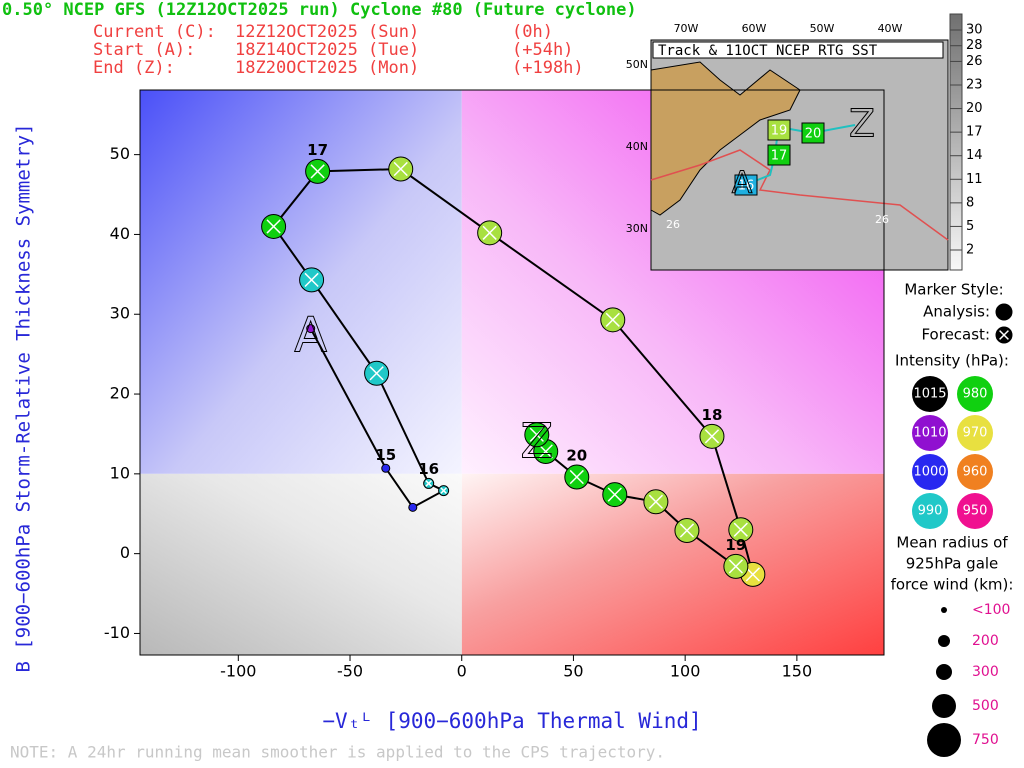 This screenshot has width=1024, height=768. Describe the element at coordinates (301, 564) in the screenshot. I see `quadrant` at that location.